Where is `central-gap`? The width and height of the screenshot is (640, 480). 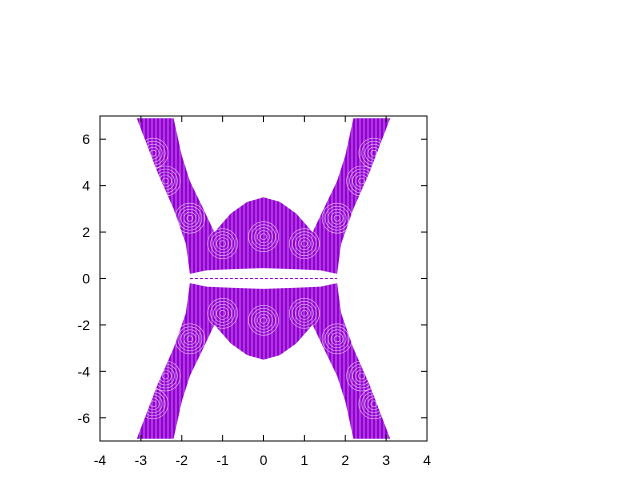 central-gap is located at coordinates (263, 278).